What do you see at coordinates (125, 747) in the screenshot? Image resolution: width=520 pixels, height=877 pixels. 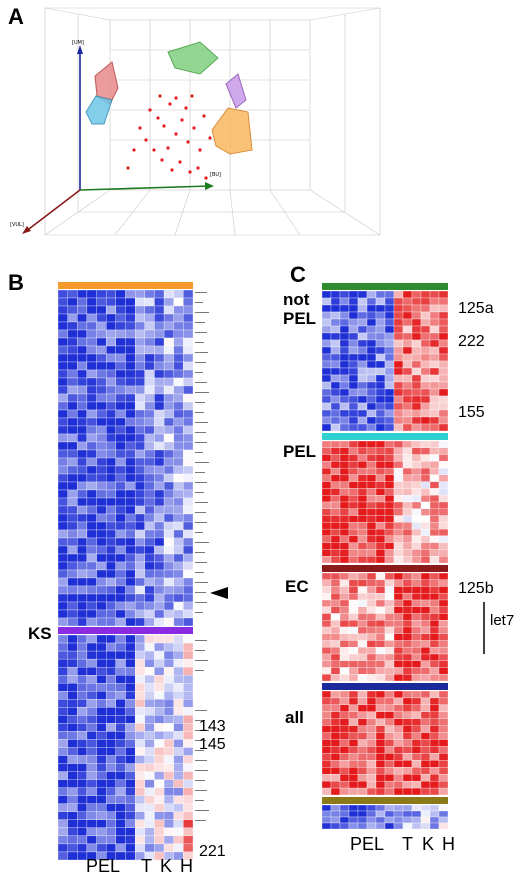 I see `panel-b-heatmap-lower` at bounding box center [125, 747].